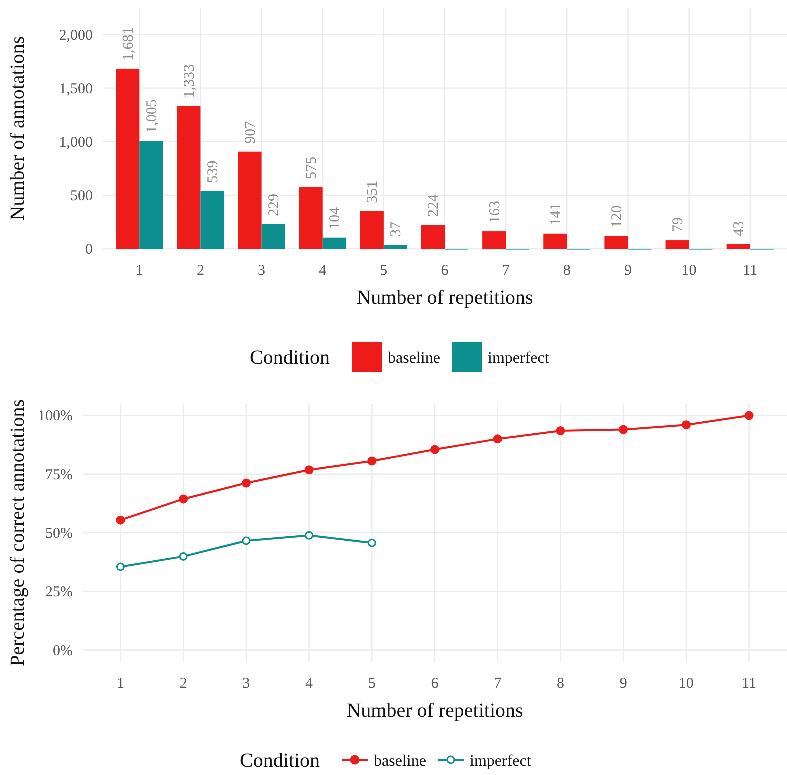  I want to click on y-tick-label: 100%, so click(55, 416).